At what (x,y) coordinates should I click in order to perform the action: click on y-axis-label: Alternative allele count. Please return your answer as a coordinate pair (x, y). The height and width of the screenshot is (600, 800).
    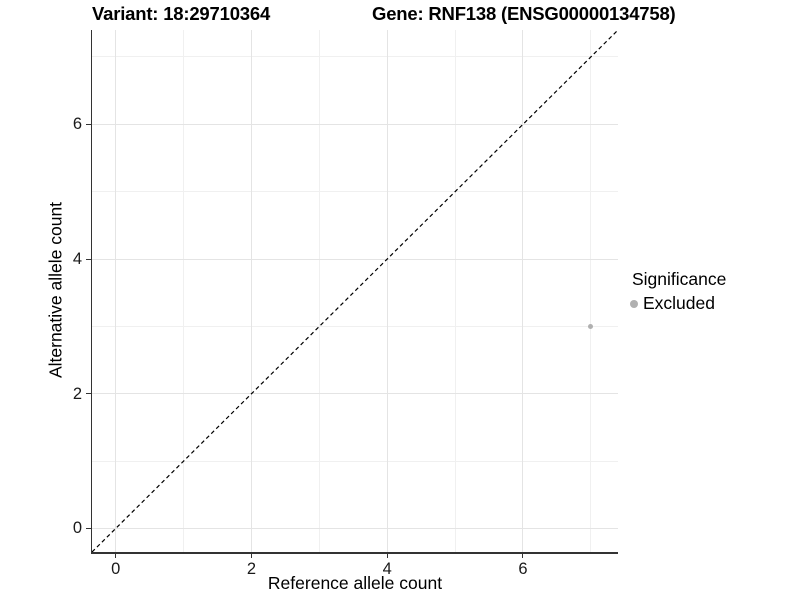
    Looking at the image, I should click on (55, 290).